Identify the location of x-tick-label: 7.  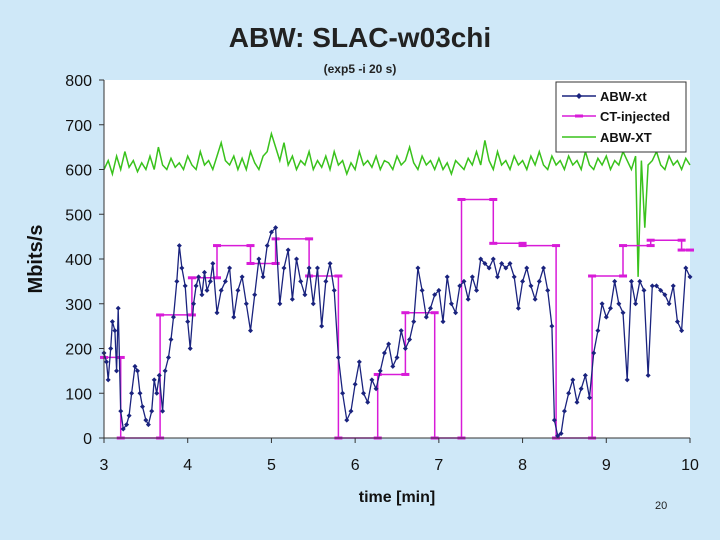
(438, 465).